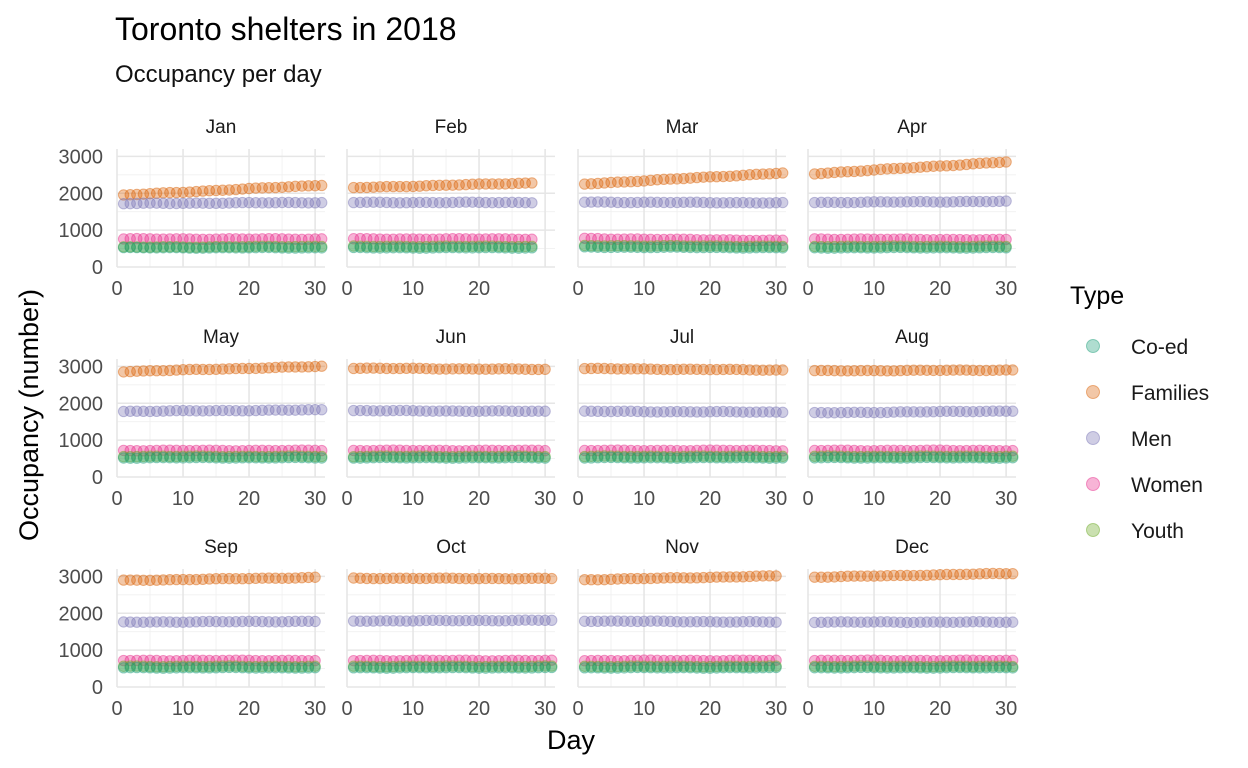 The height and width of the screenshot is (768, 1248). I want to click on legend-label-women: Women, so click(1167, 485).